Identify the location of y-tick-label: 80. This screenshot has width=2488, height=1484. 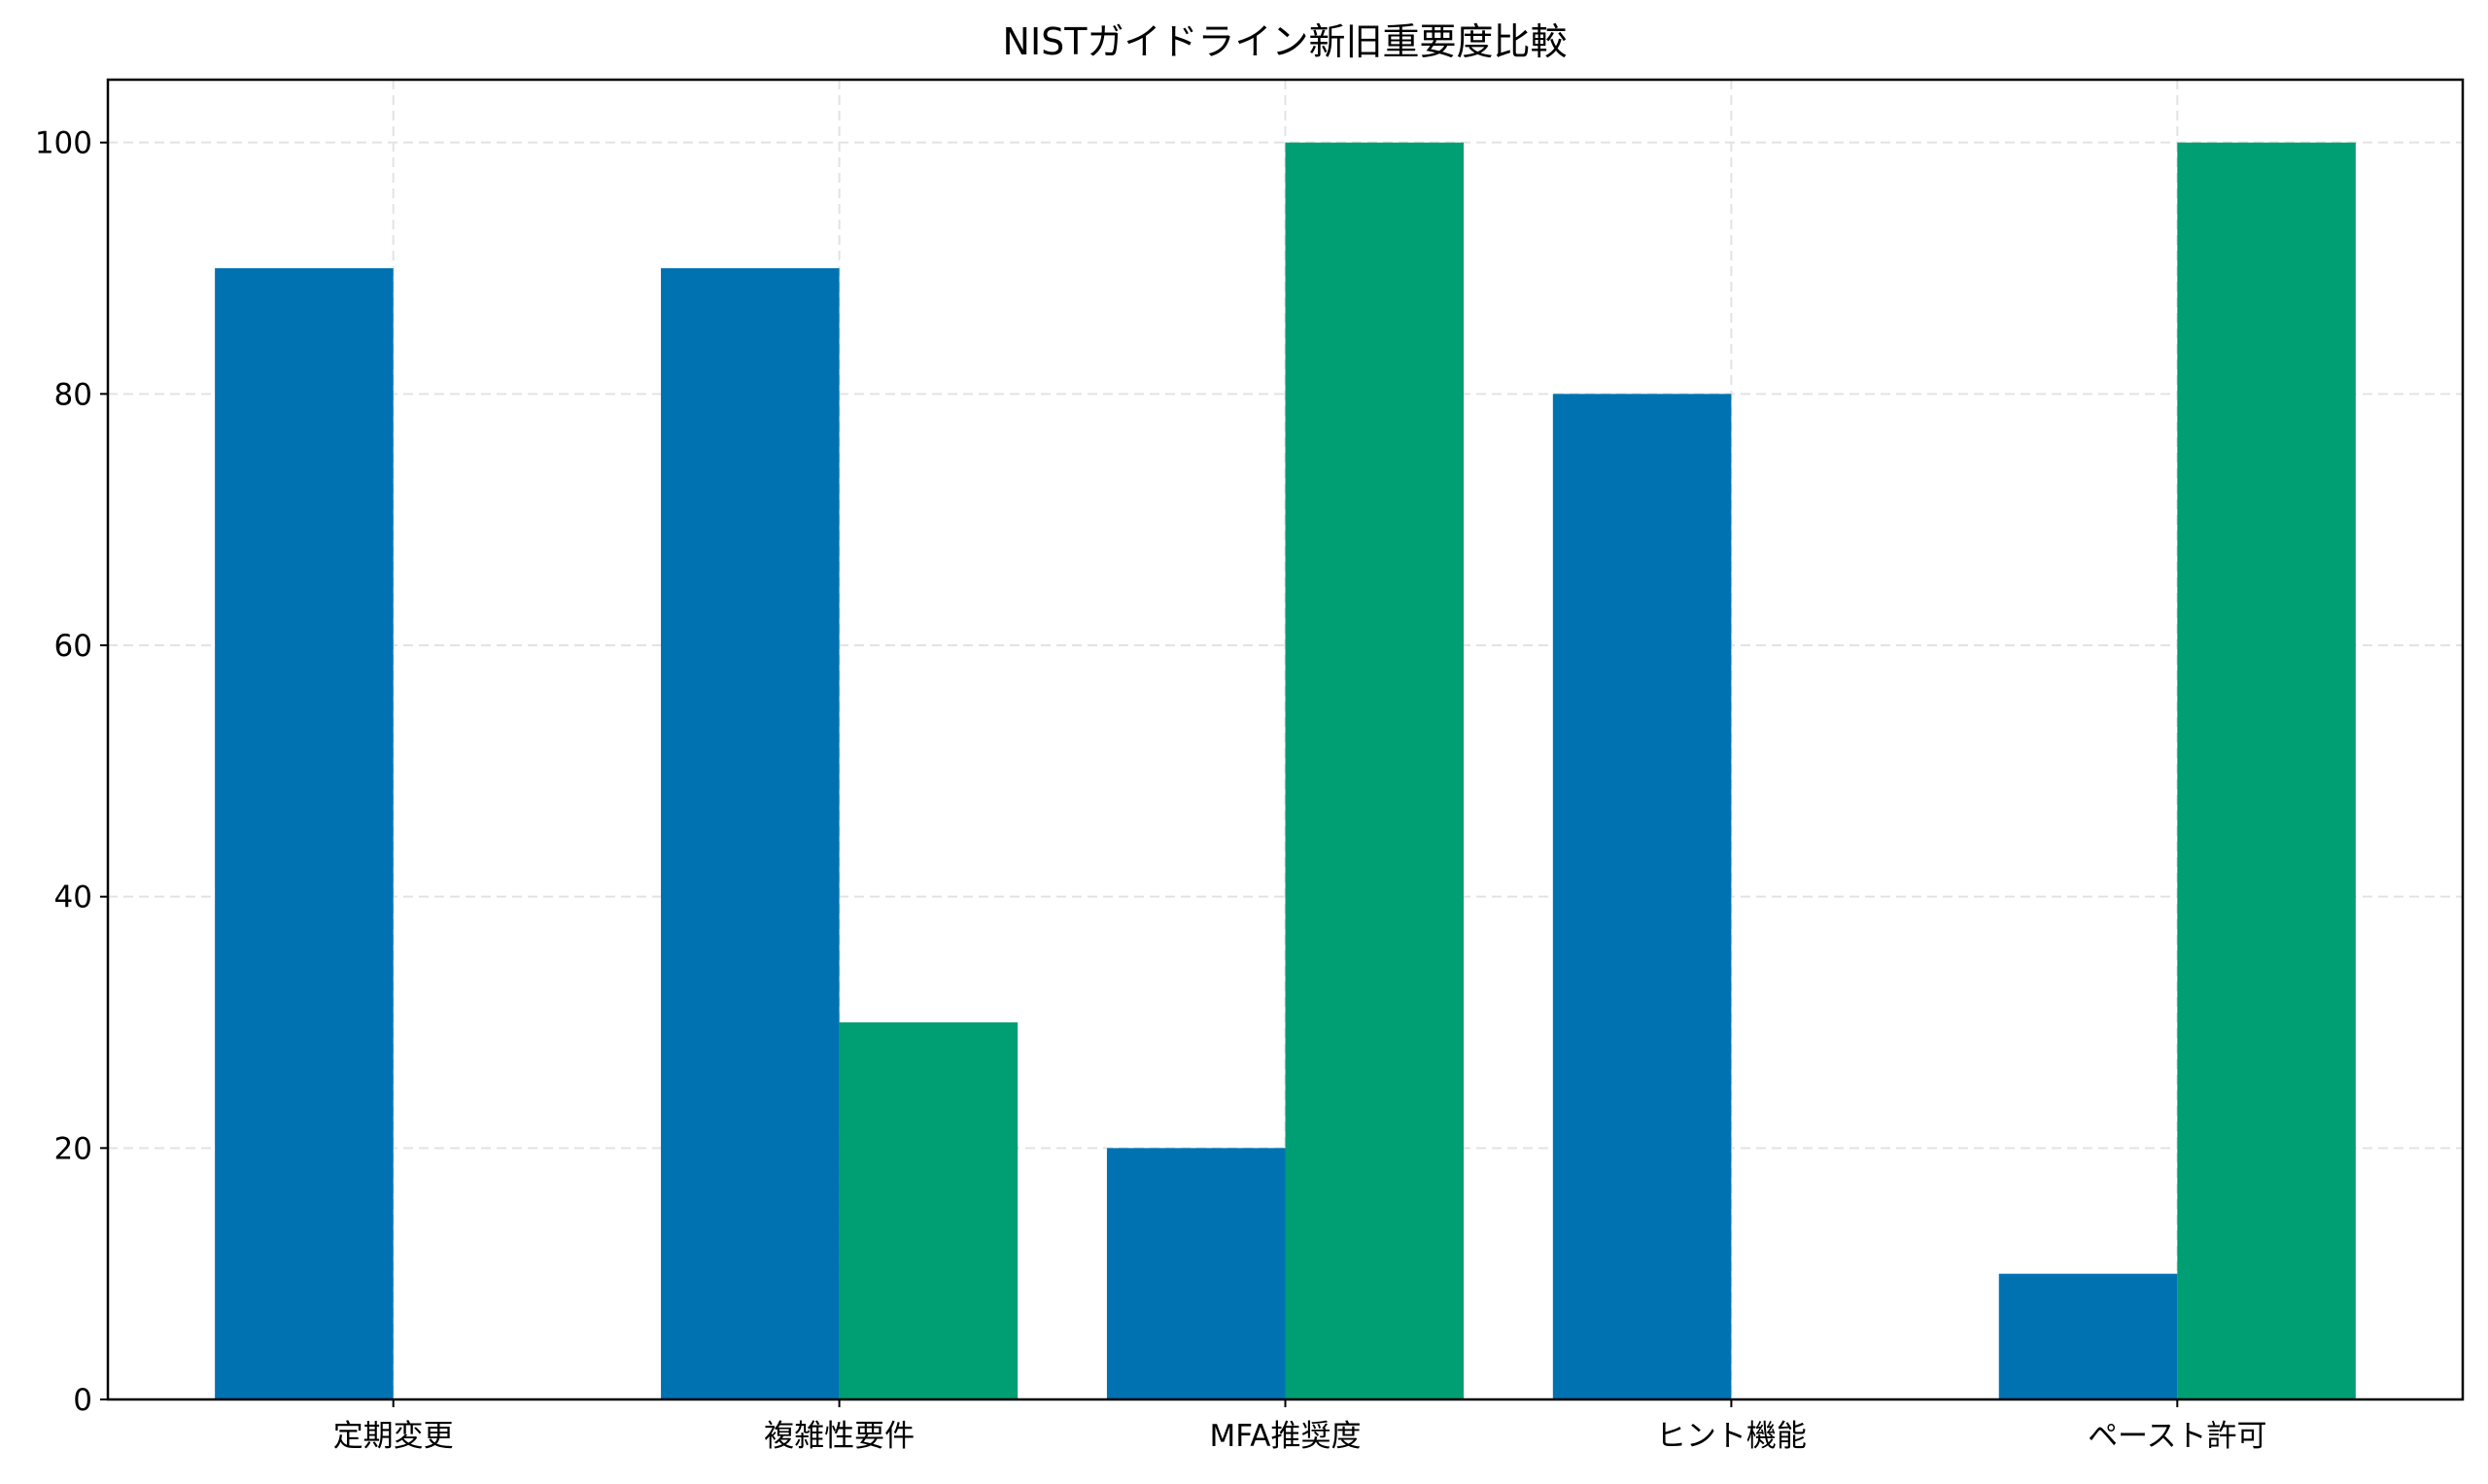
(73, 394).